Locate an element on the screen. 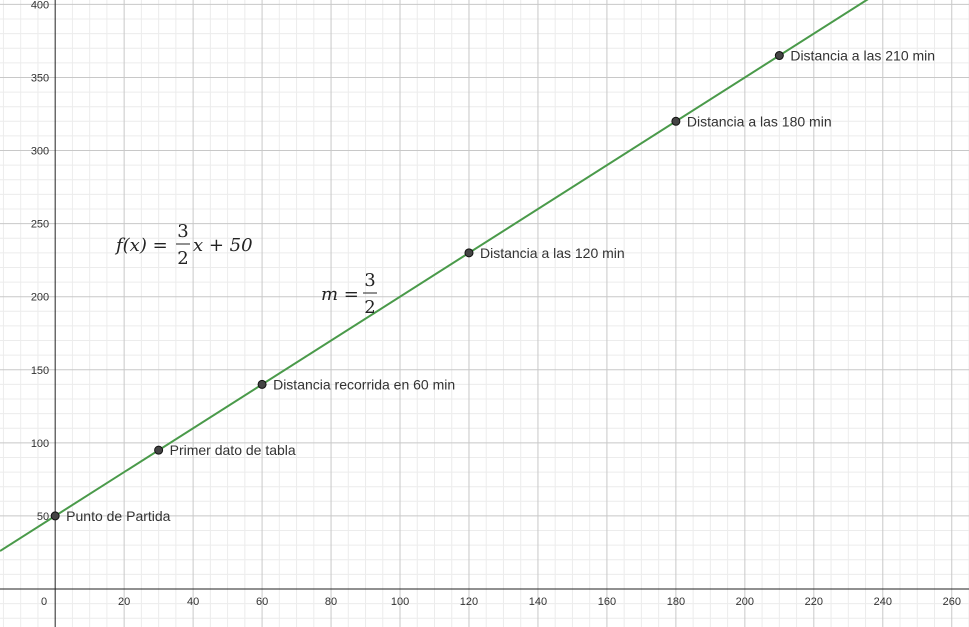  x-tick-label: 100 is located at coordinates (400, 602).